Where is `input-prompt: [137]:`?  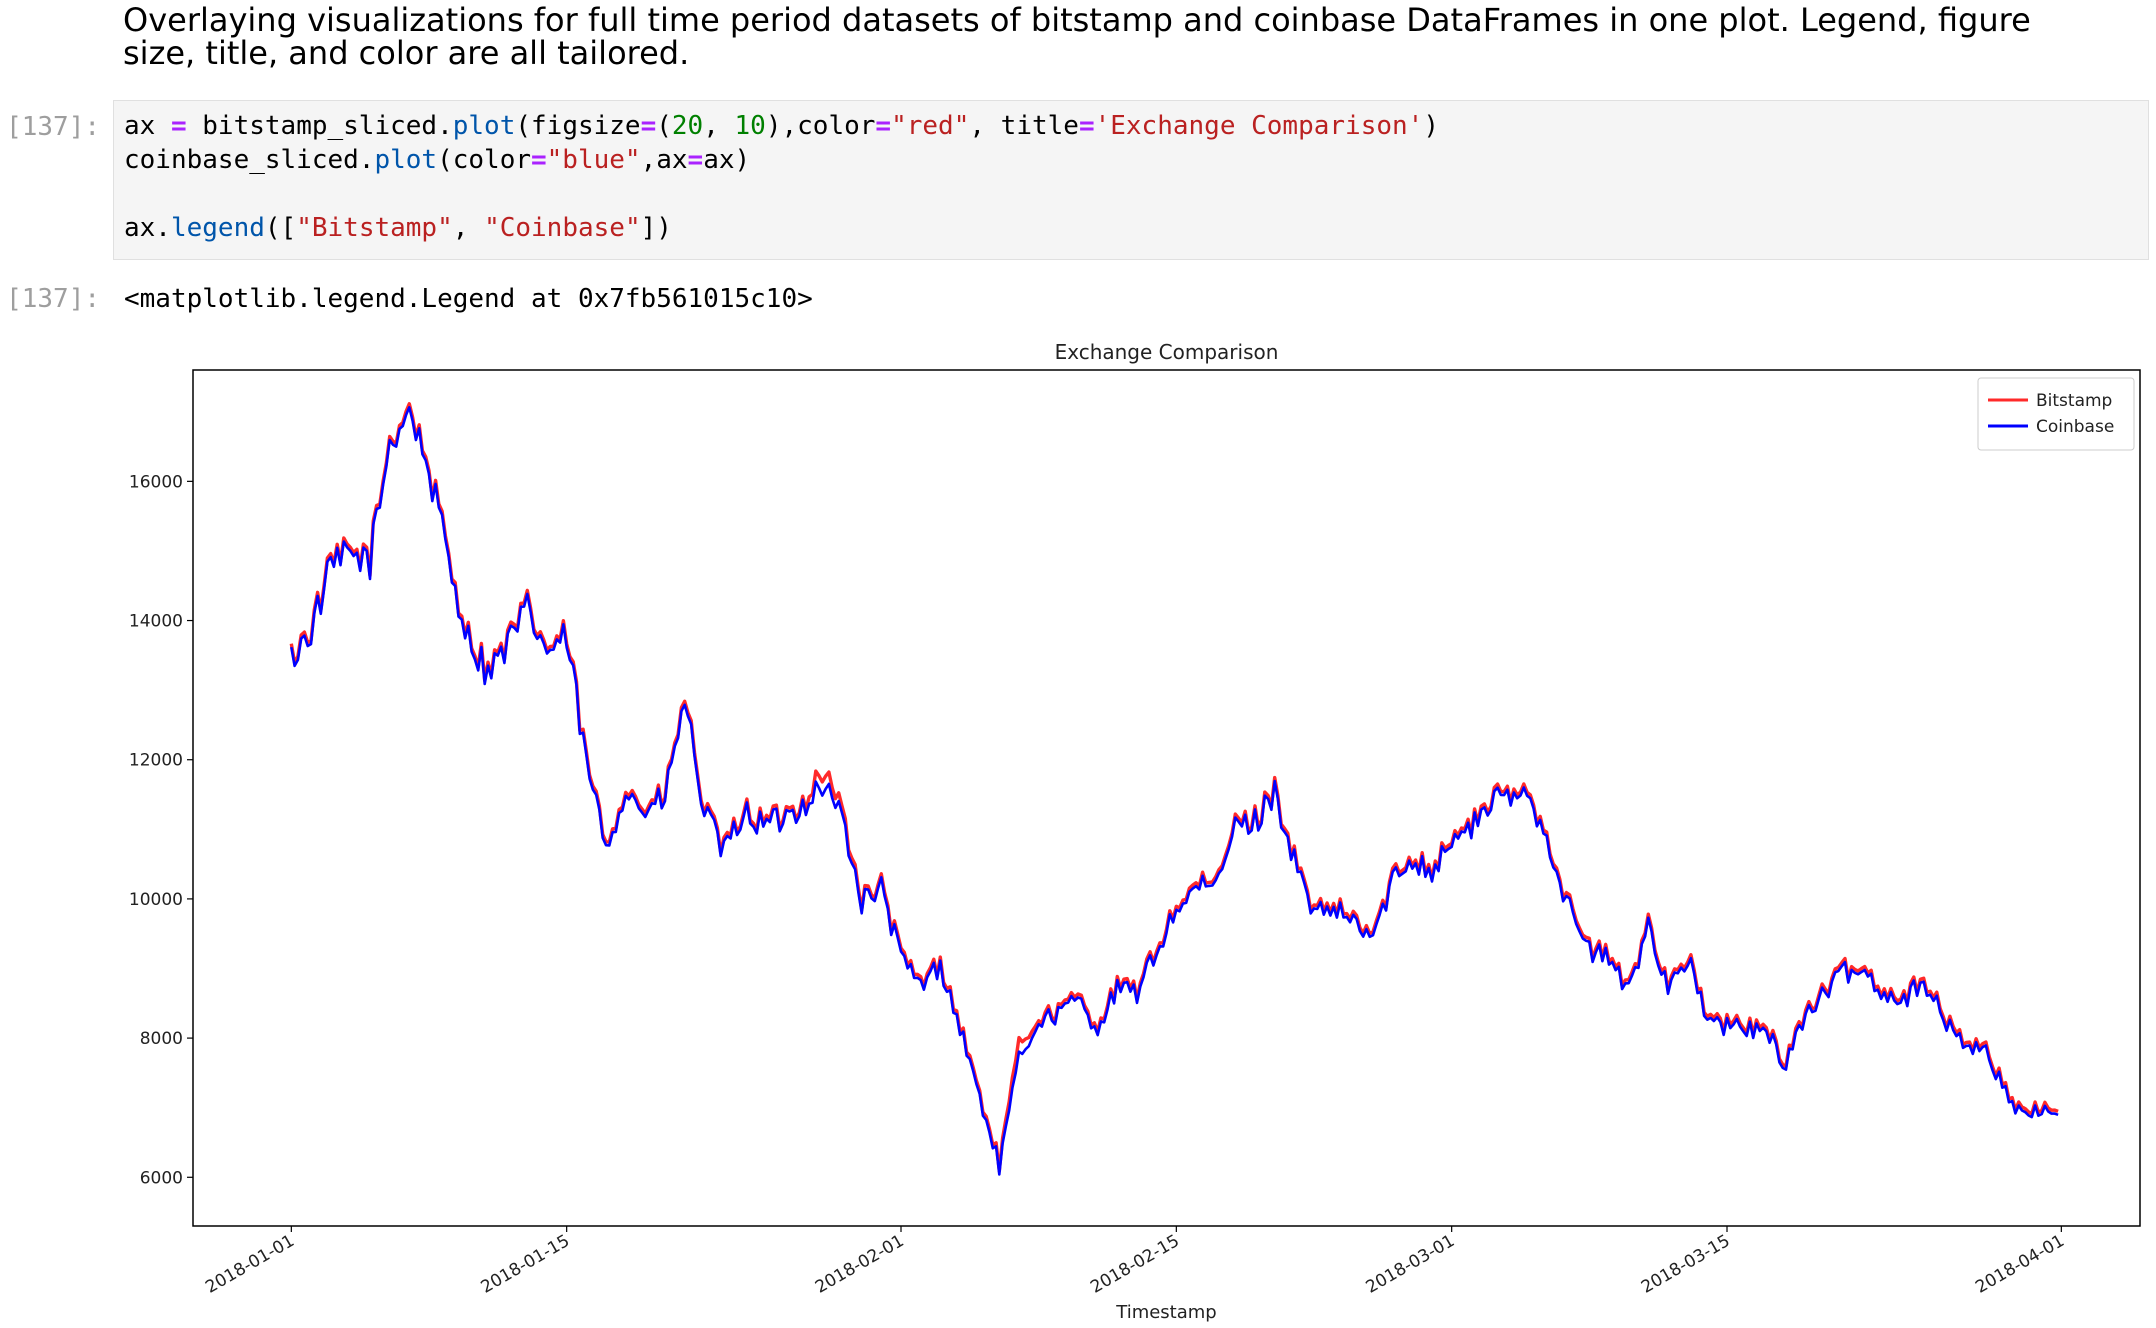
input-prompt: [137]: is located at coordinates (53, 127).